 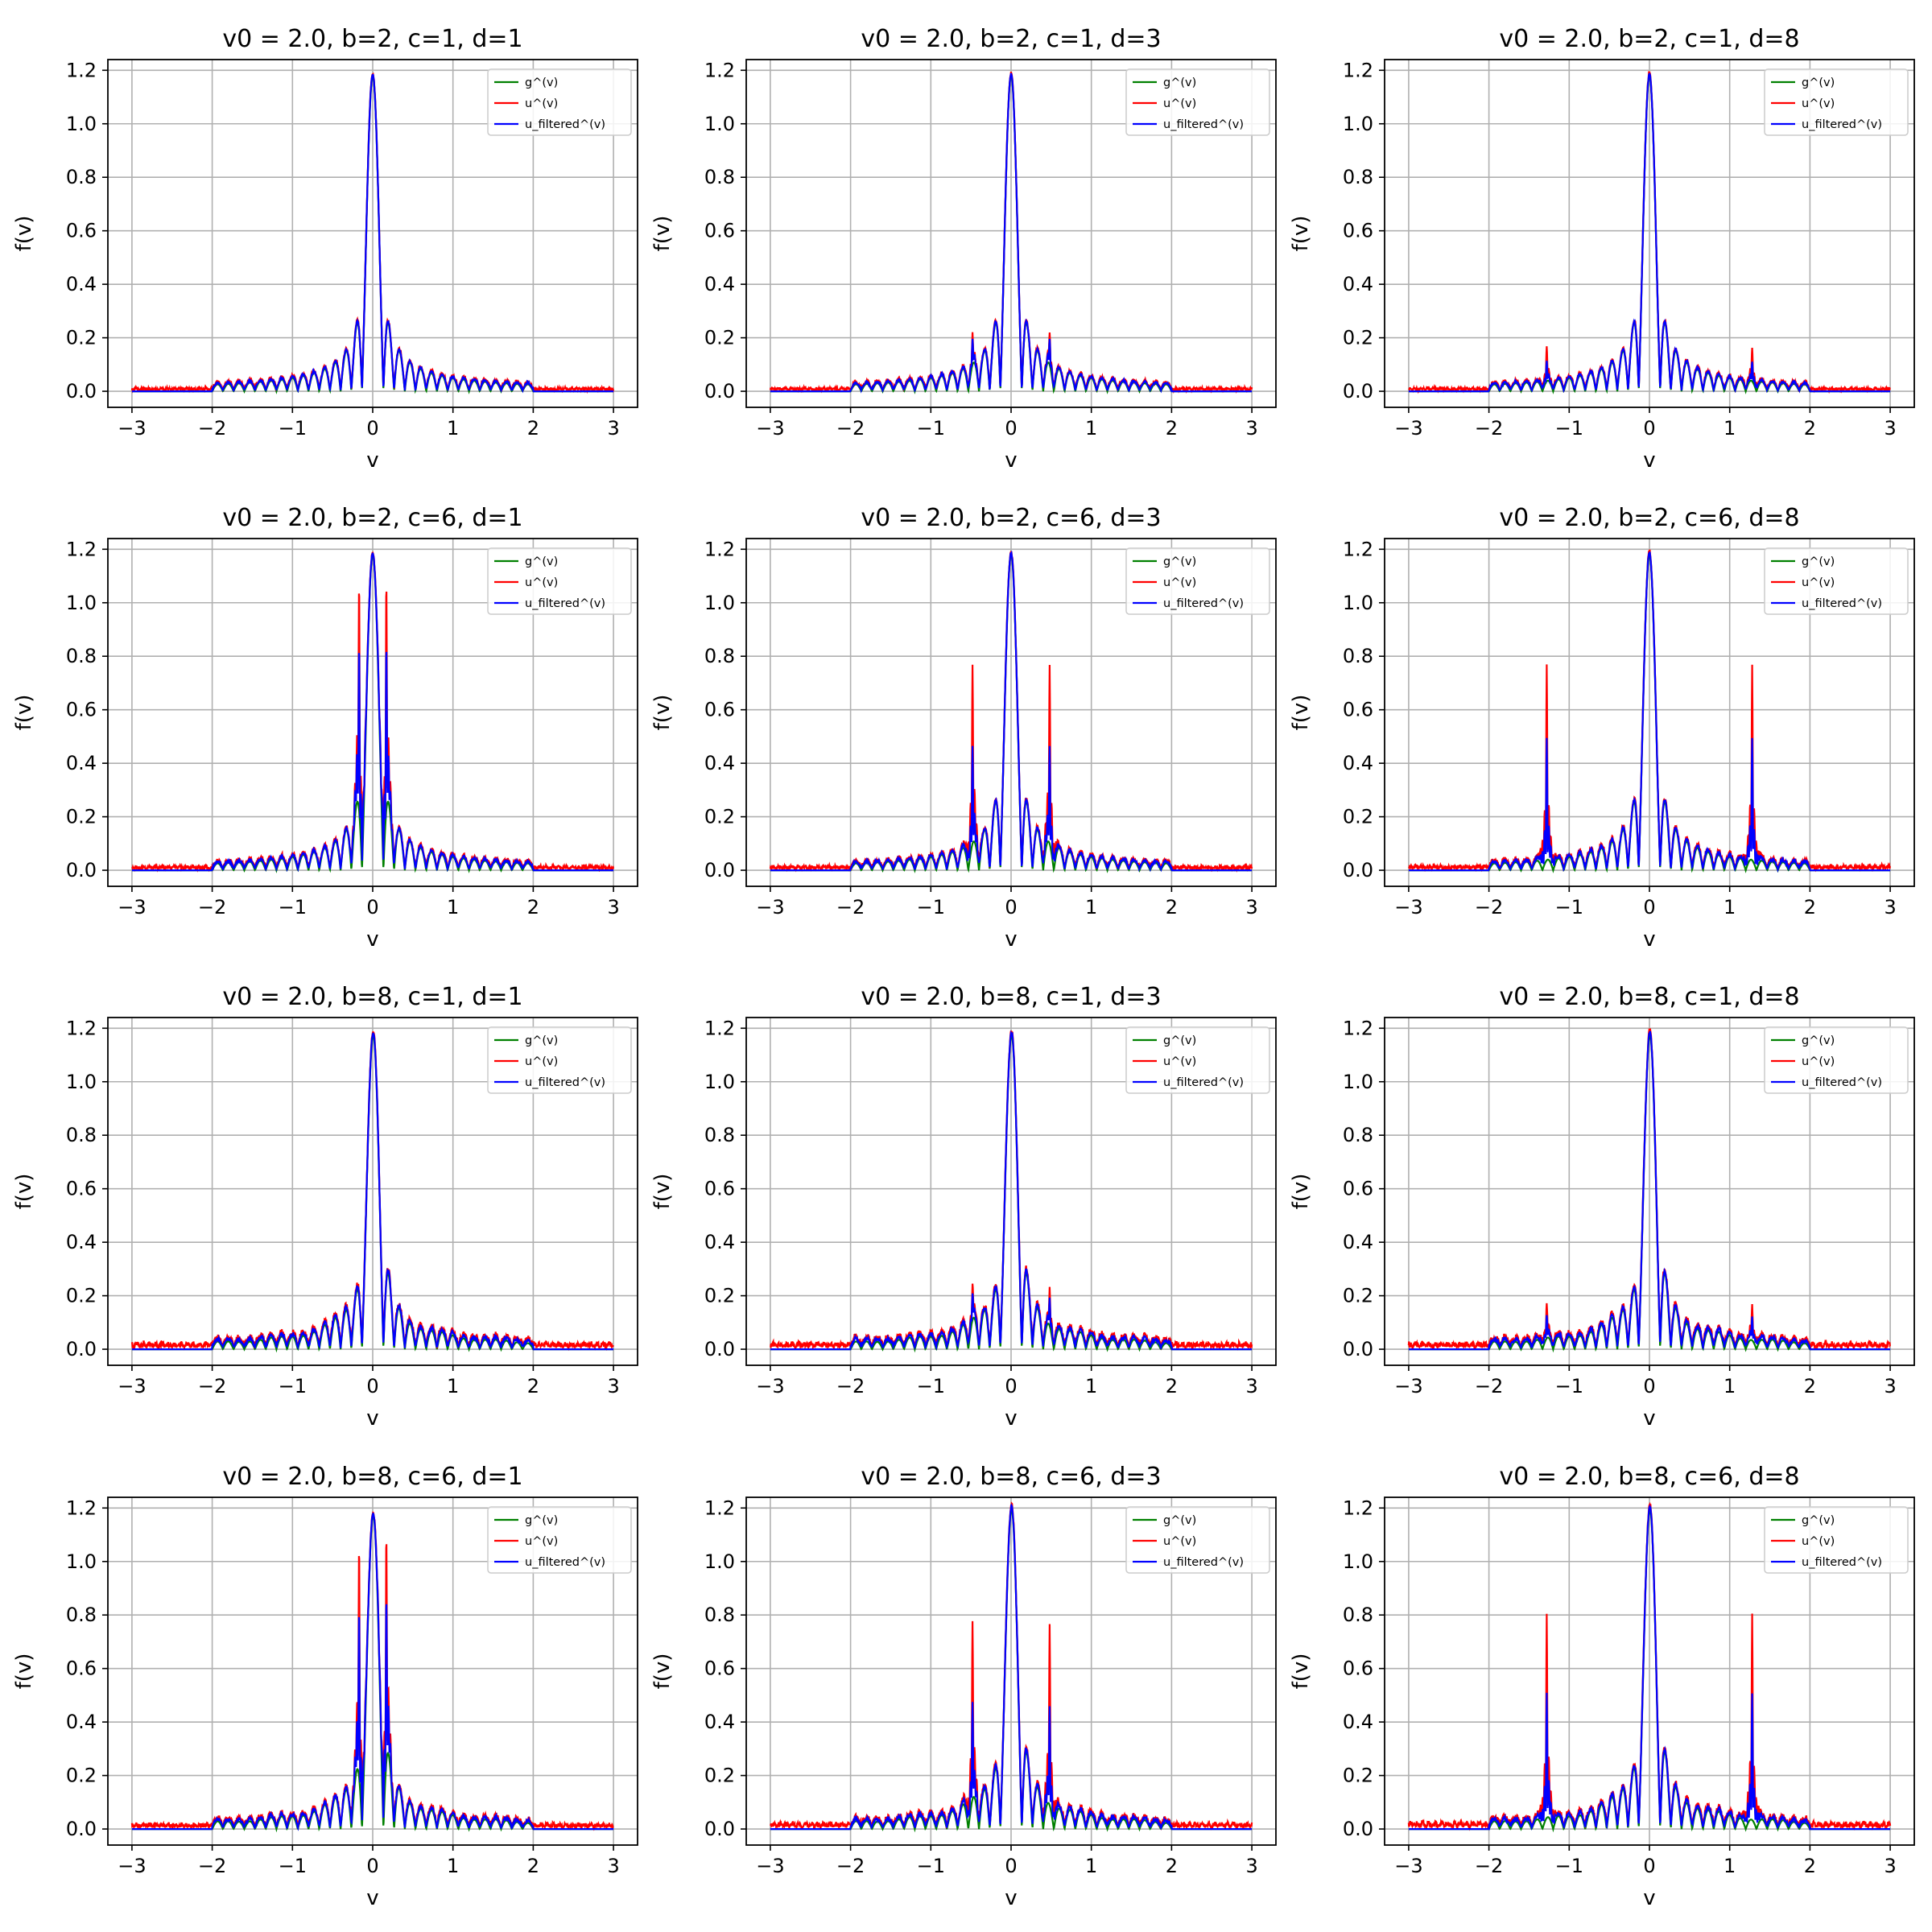 I want to click on plot-frame, so click(x=1649, y=1191).